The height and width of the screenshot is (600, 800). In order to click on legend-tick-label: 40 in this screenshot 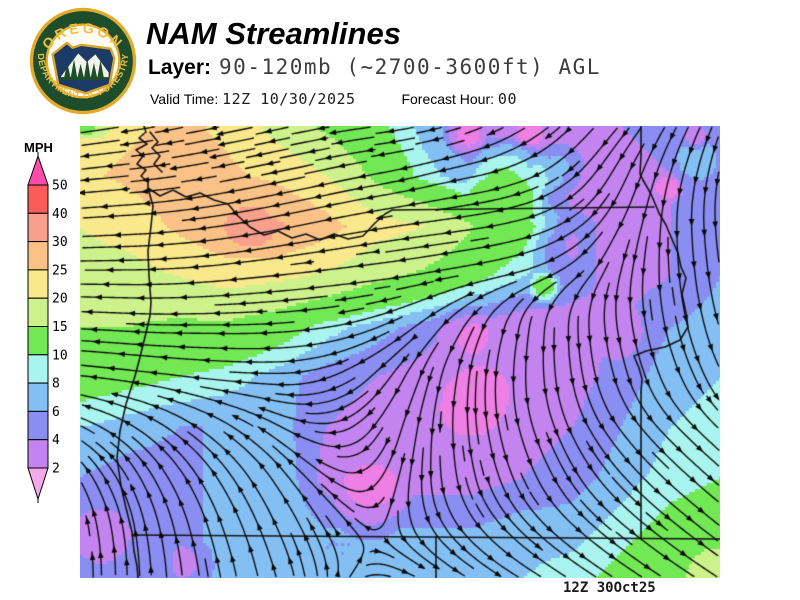, I will do `click(60, 214)`.